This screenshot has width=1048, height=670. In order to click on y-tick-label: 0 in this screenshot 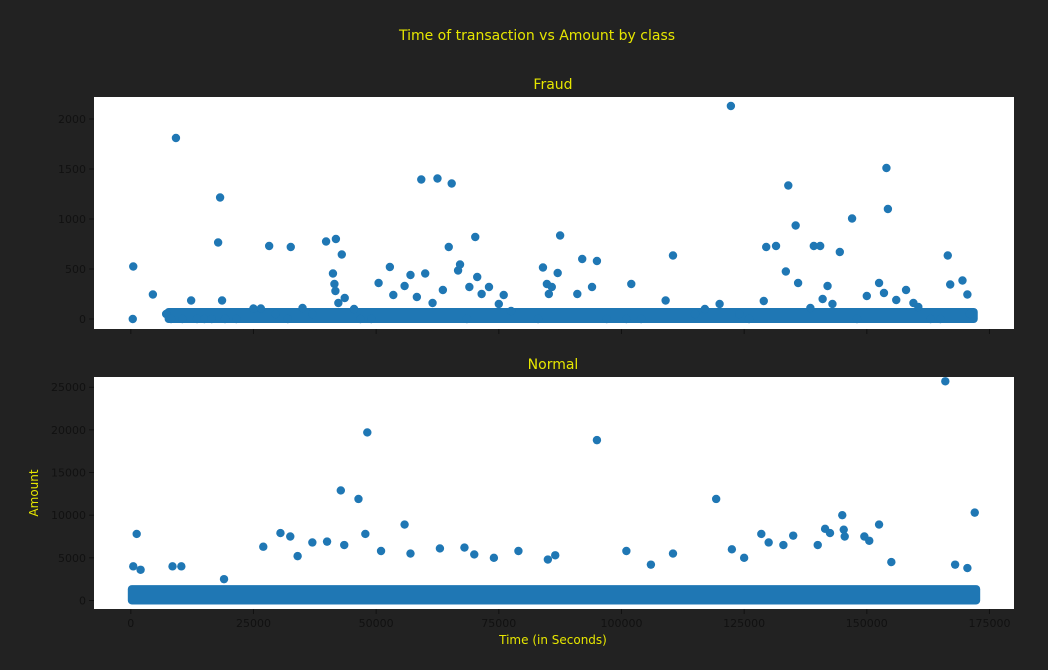, I will do `click(82, 319)`.